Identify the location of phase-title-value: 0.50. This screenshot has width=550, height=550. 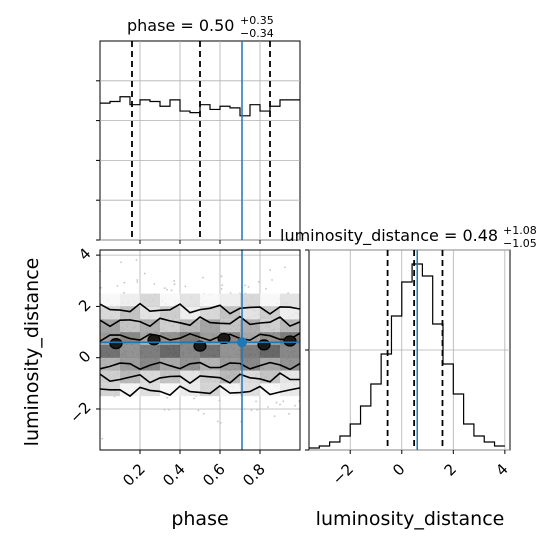
(217, 25).